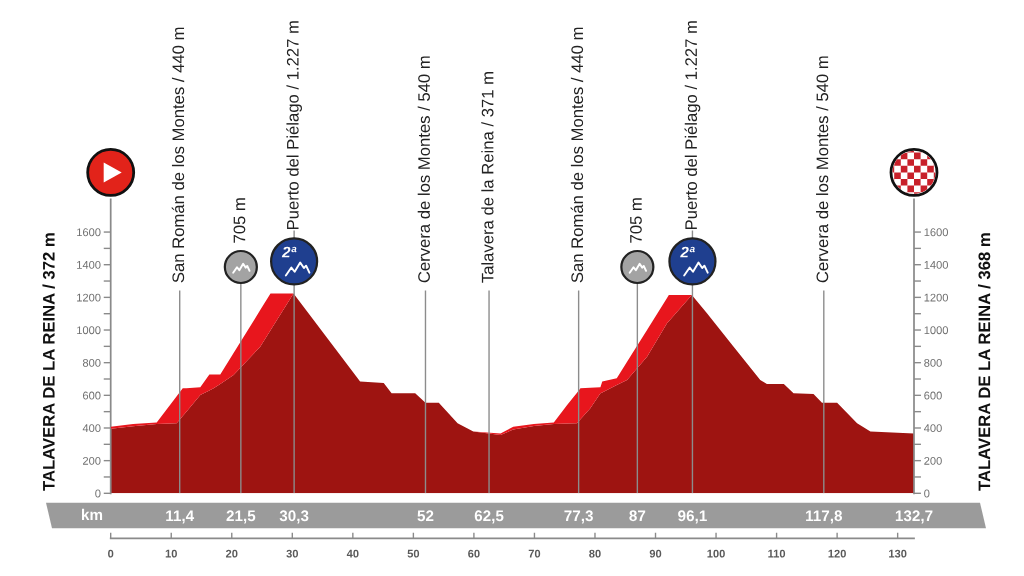  I want to click on x2-tick-label: 30,3, so click(294, 517).